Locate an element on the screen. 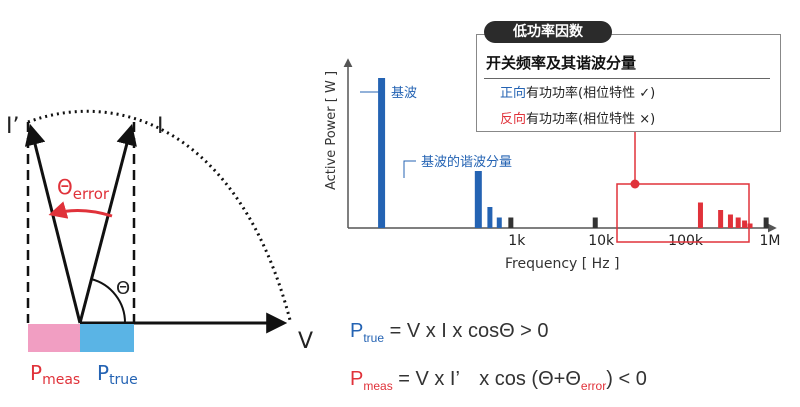 This screenshot has height=407, width=800. x-tick-label: 100k is located at coordinates (686, 241).